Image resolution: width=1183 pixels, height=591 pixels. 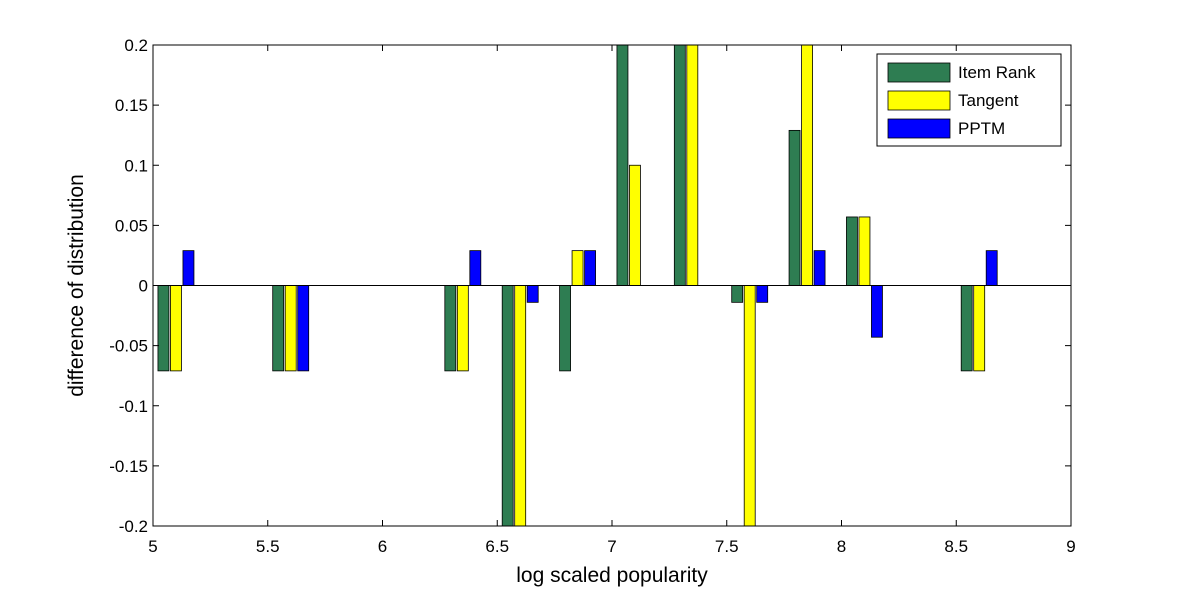 I want to click on y-tick-label: 0.1, so click(x=136, y=165).